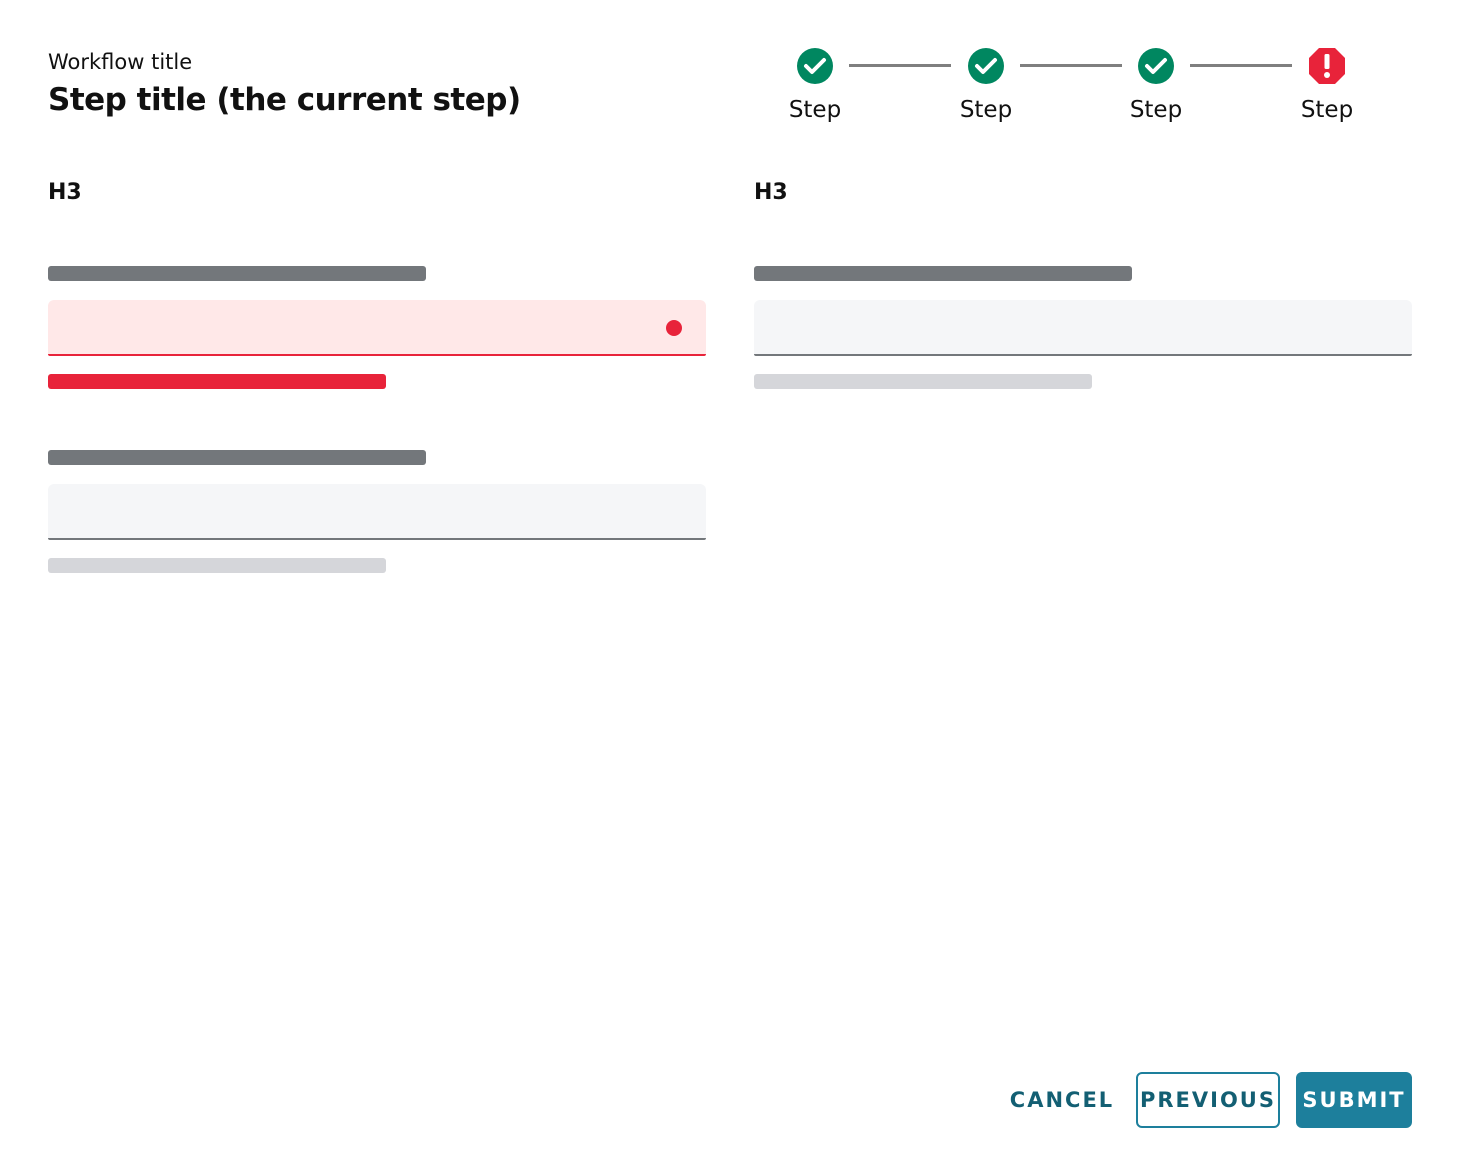  I want to click on previous-button: PREVIOUS, so click(1208, 1100).